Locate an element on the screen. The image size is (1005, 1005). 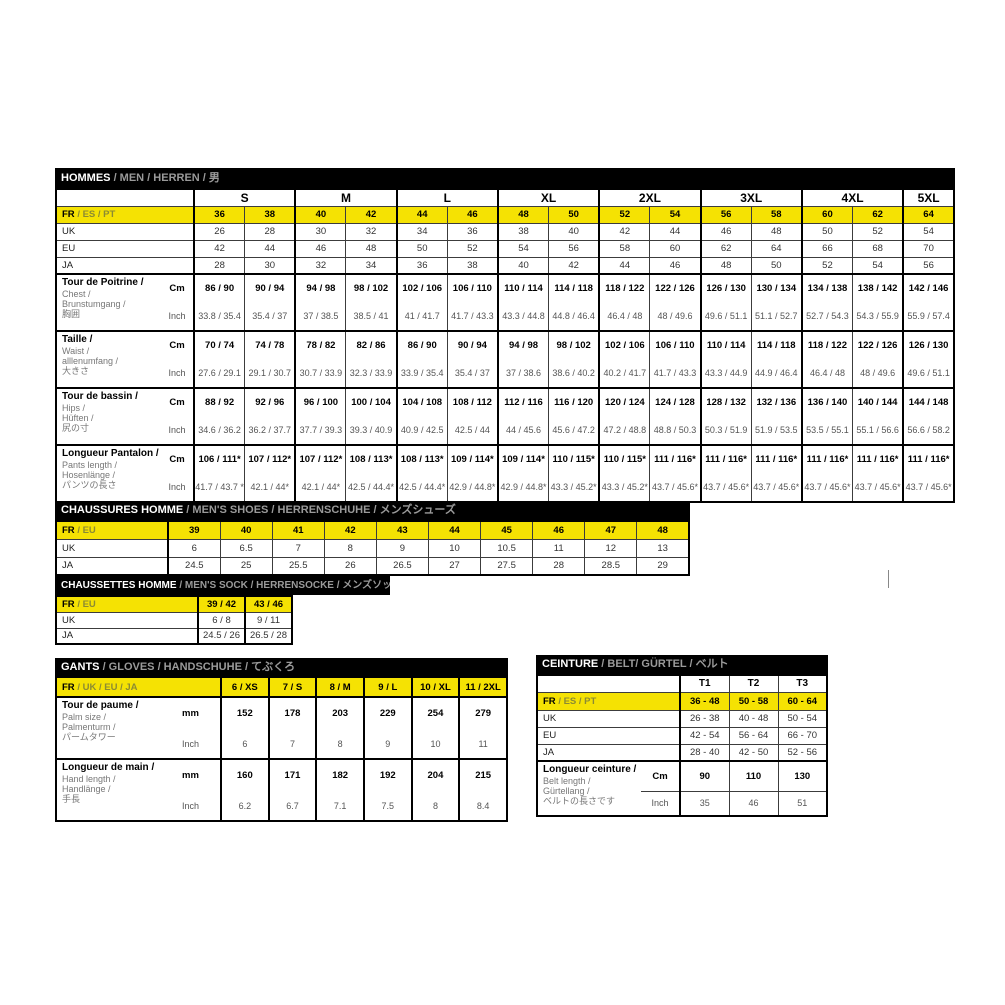
value-cell: 43.7 / 45.6* is located at coordinates (928, 488).